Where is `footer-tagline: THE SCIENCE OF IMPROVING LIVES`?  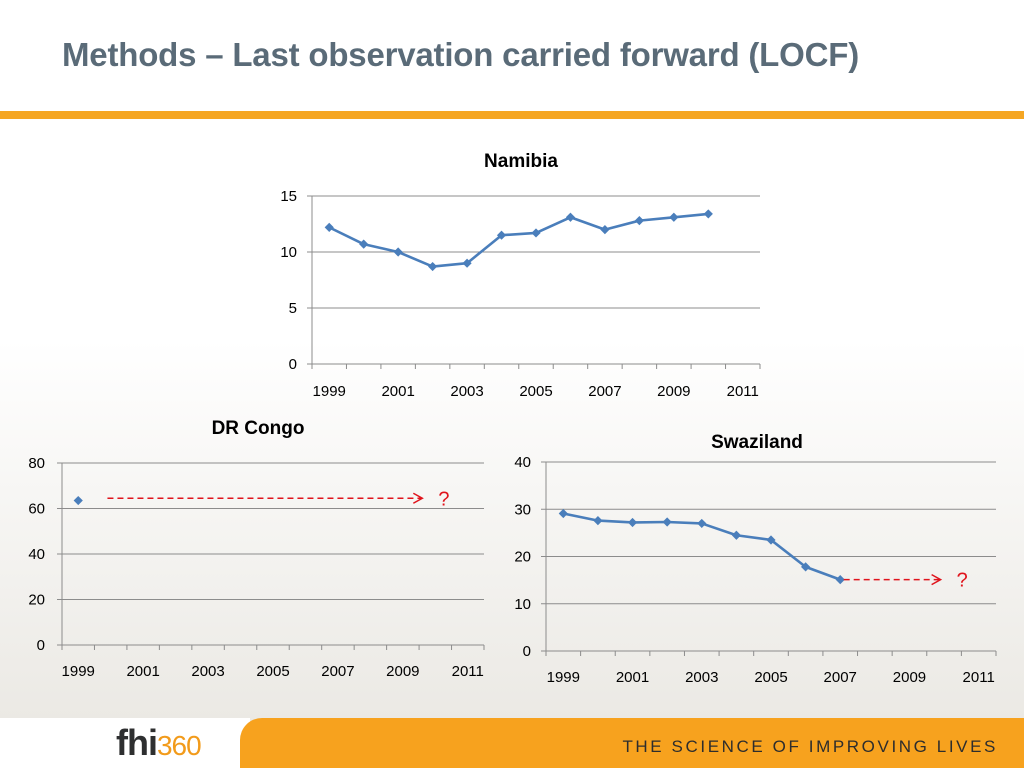
footer-tagline: THE SCIENCE OF IMPROVING LIVES is located at coordinates (810, 746).